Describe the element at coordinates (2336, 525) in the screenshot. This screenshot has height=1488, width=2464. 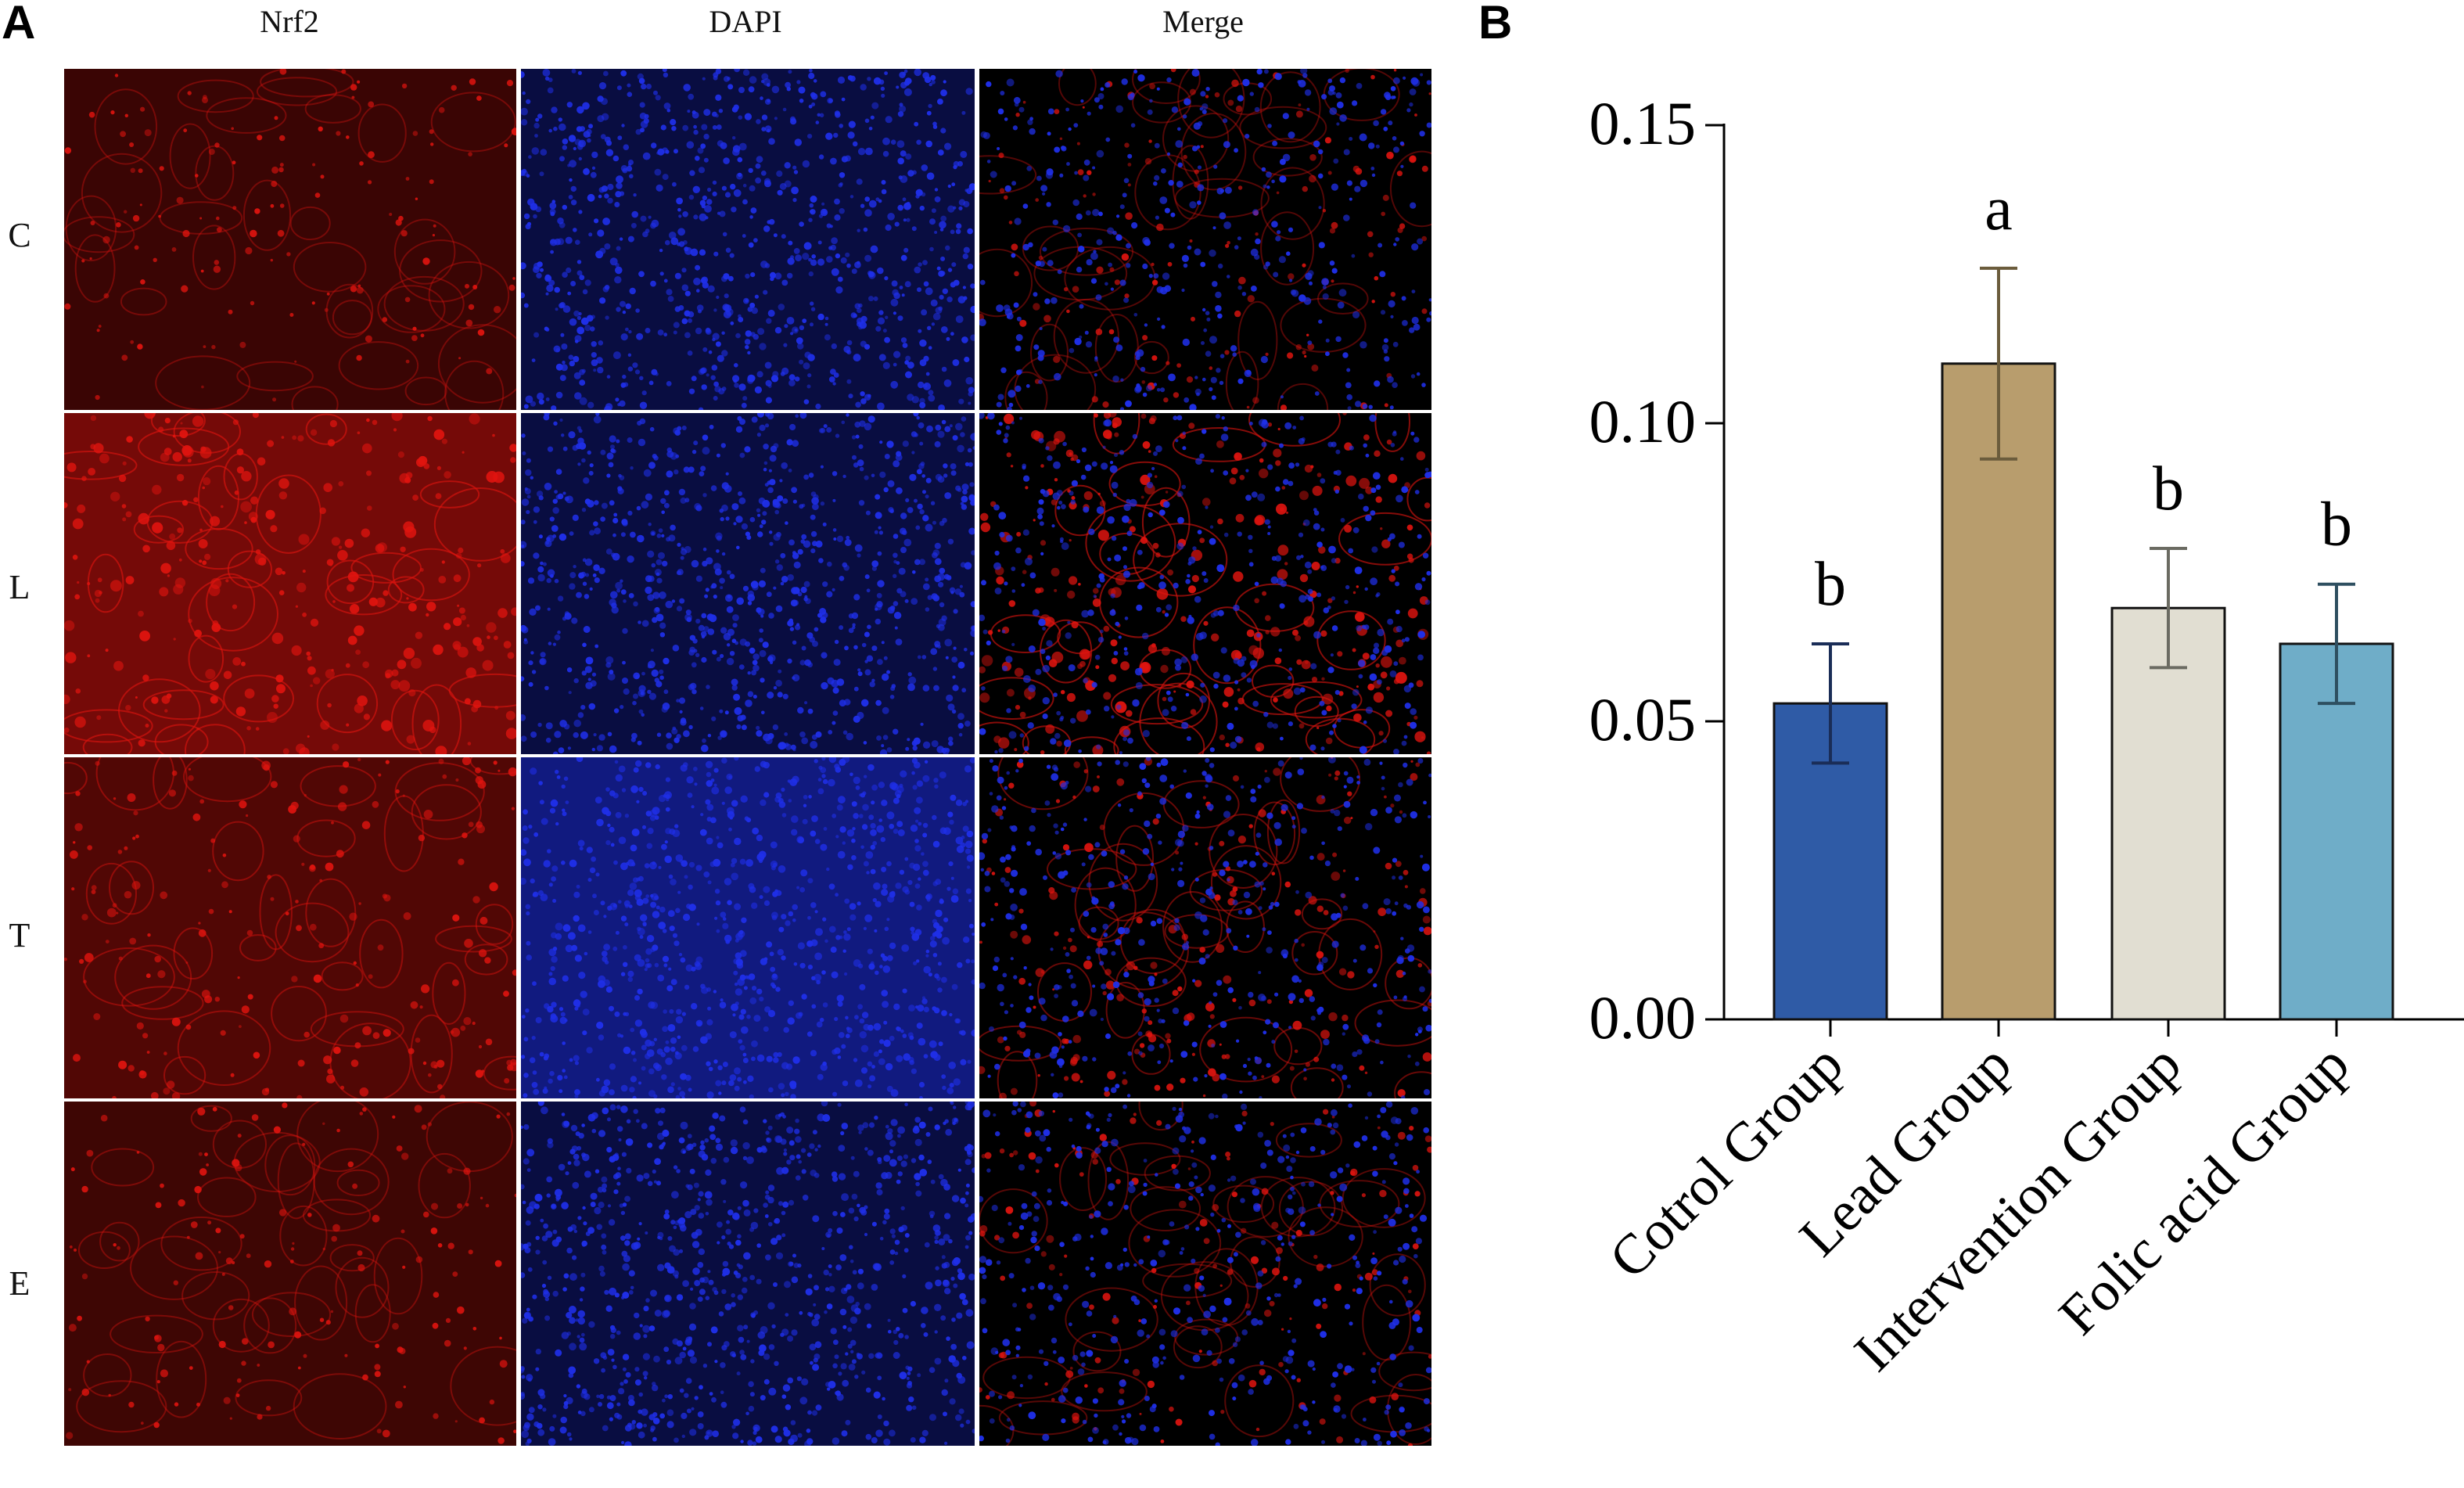
I see `significance-label-4: b` at that location.